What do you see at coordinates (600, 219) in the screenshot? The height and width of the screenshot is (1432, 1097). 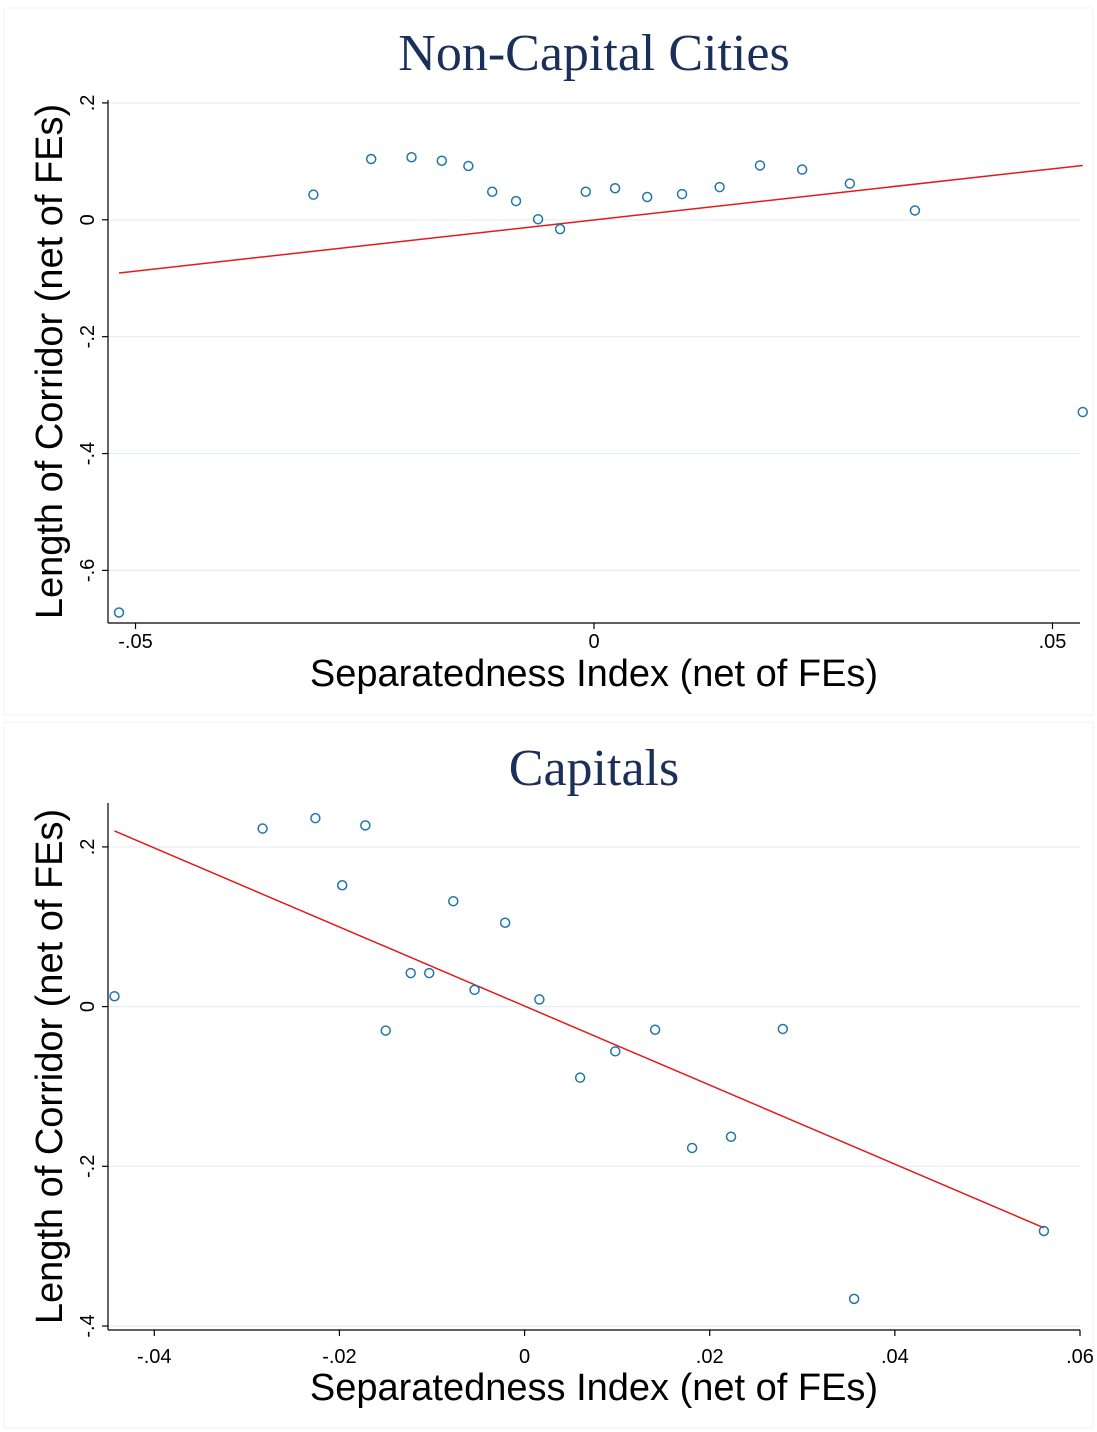 I see `fit-line` at bounding box center [600, 219].